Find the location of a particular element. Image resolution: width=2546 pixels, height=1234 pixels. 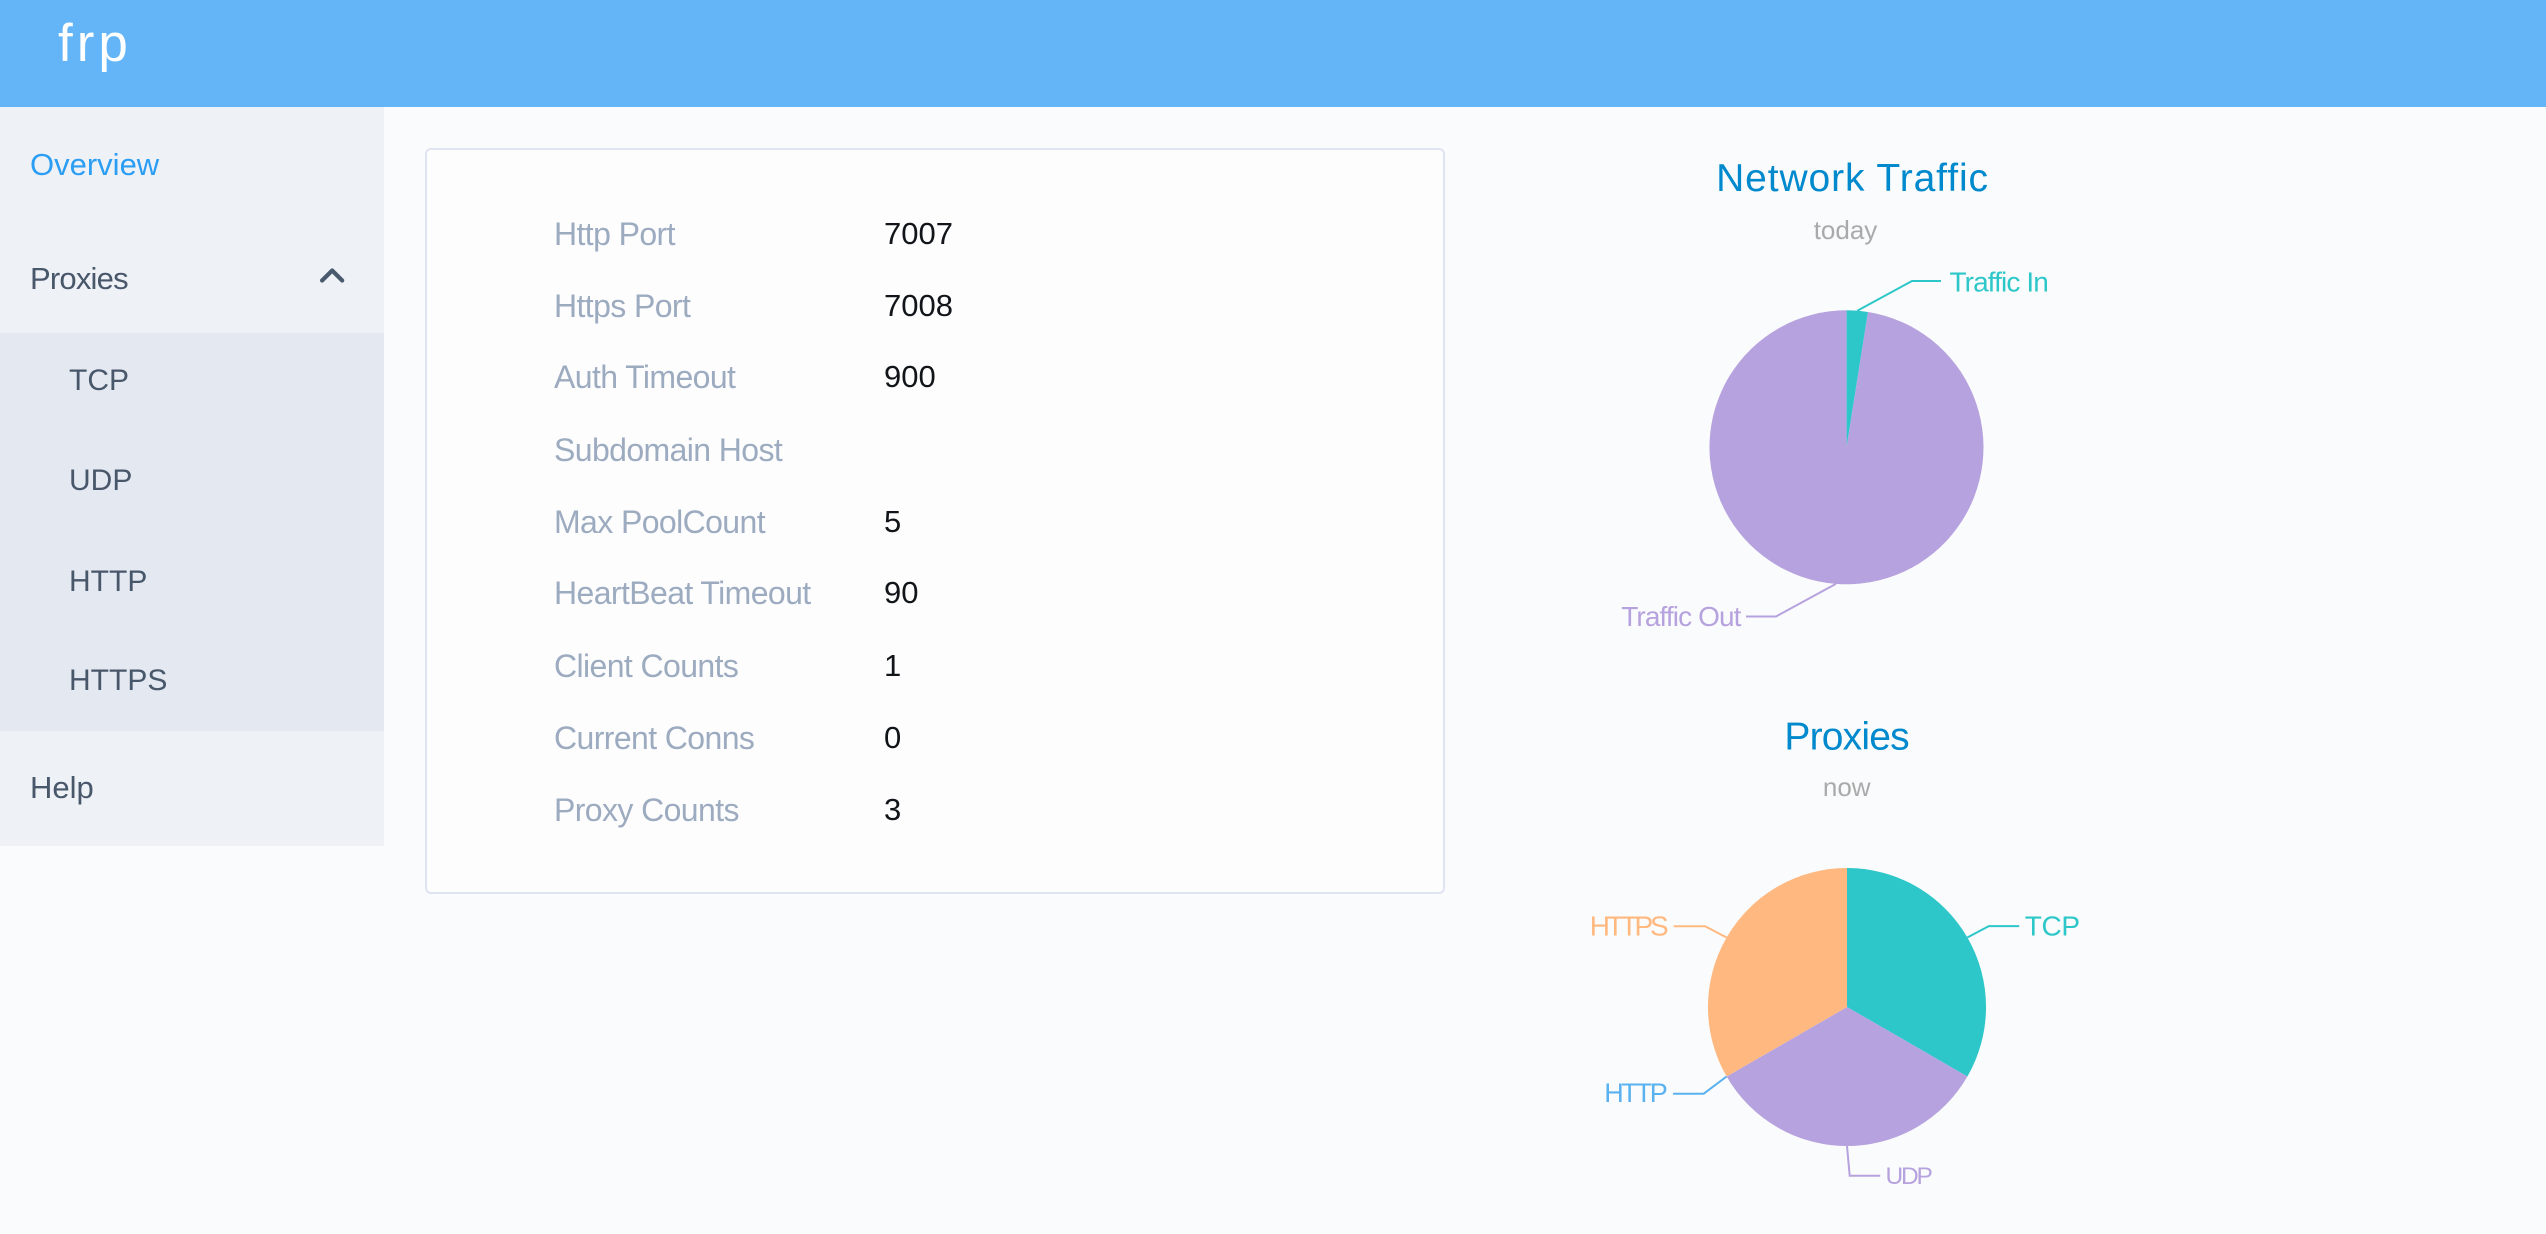

svg-text: today is located at coordinates (1846, 230).